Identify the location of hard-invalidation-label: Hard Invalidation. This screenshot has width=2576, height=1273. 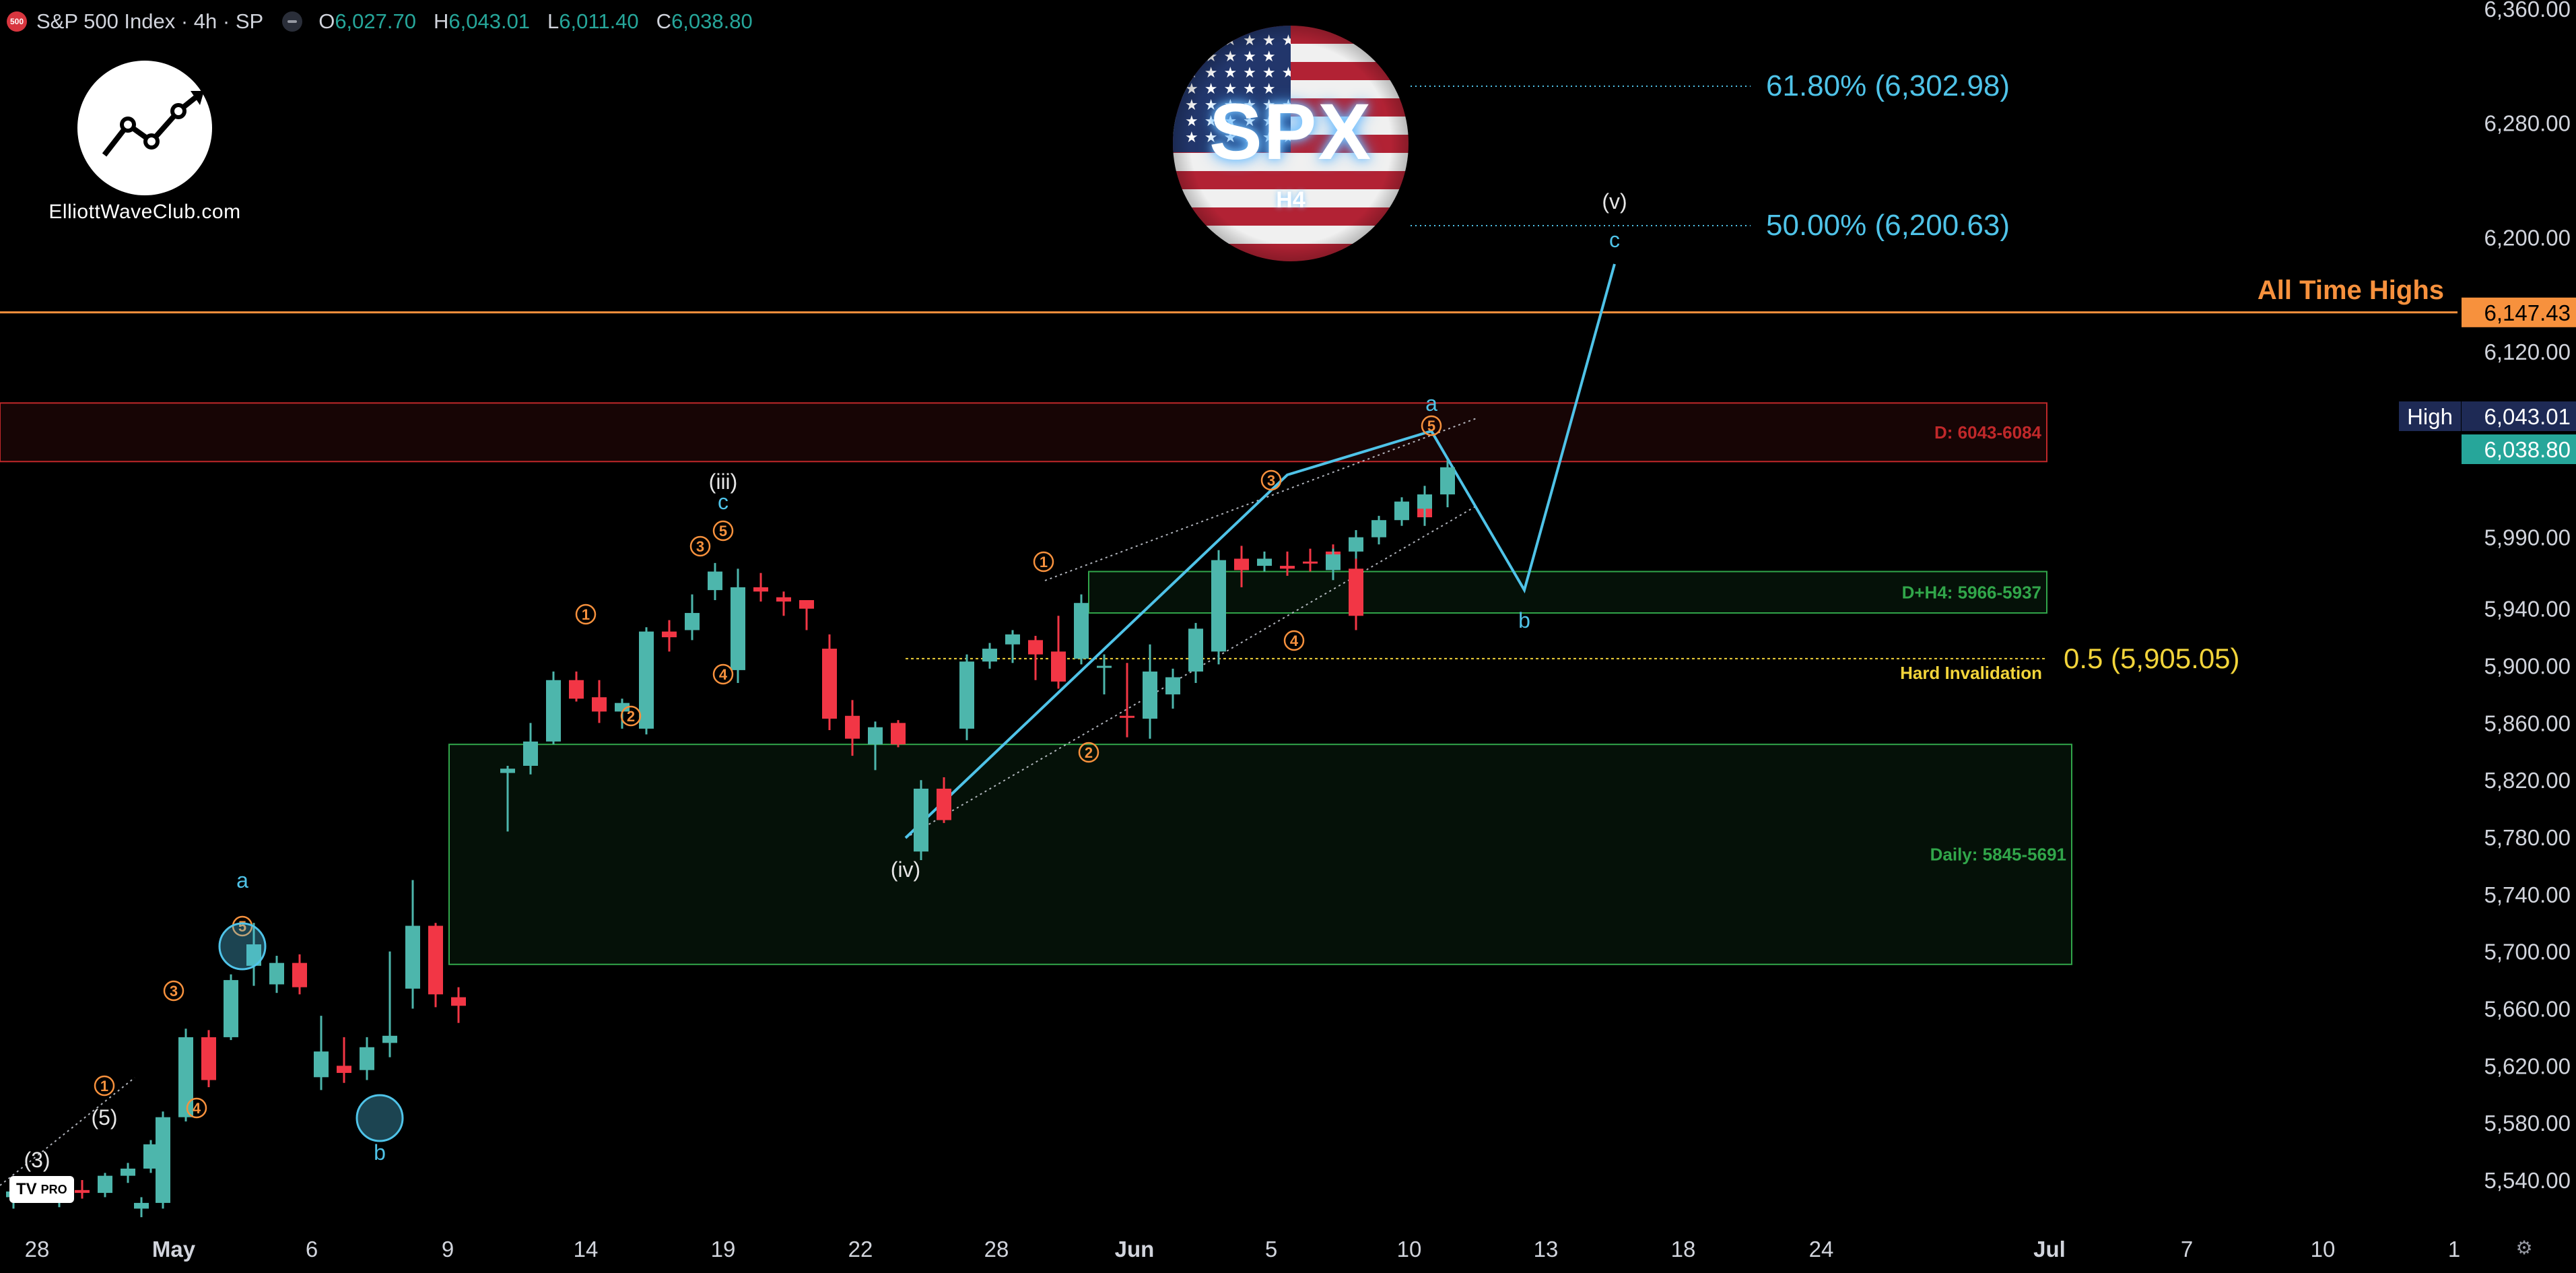
(1971, 673).